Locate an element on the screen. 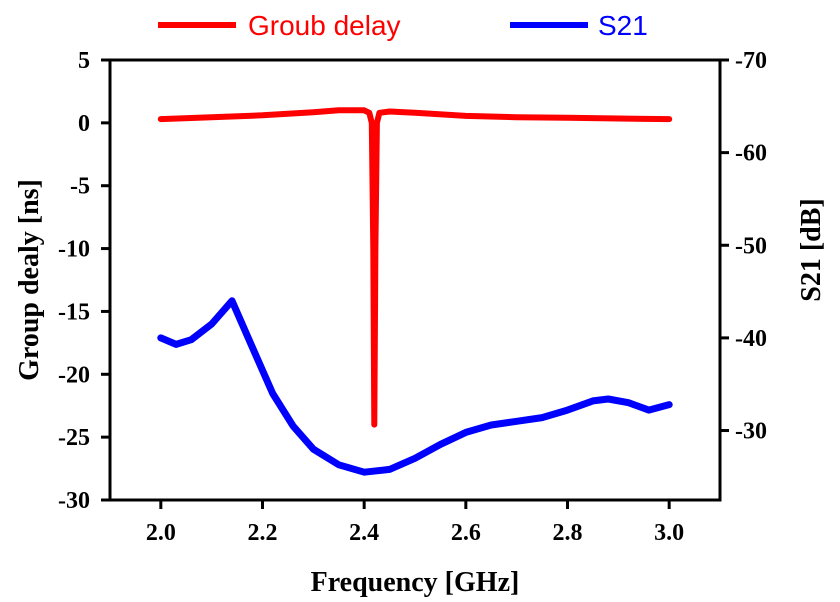 Image resolution: width=840 pixels, height=602 pixels. x-tick-label: 2.8 is located at coordinates (568, 533).